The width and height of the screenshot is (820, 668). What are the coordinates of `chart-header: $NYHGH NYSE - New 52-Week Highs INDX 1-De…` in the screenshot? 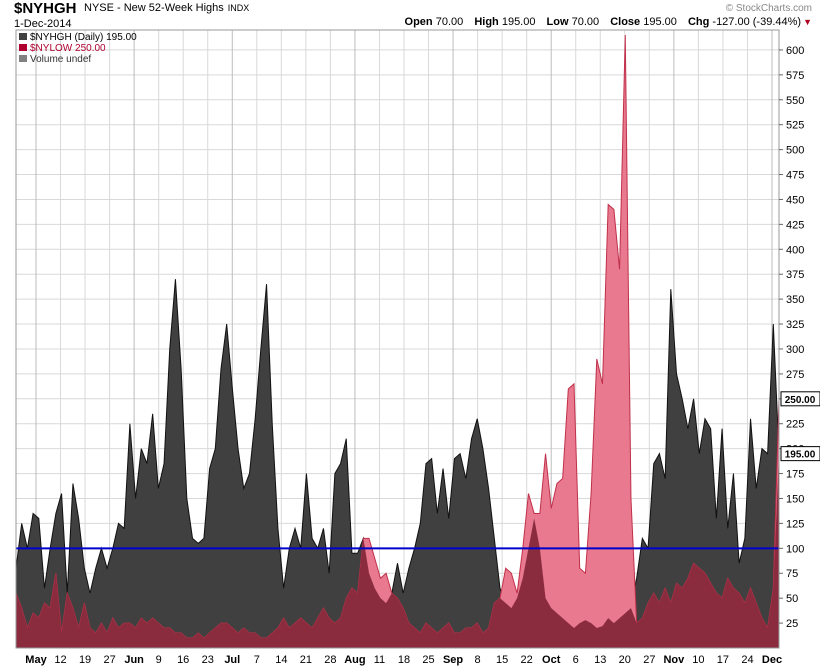 It's located at (410, 15).